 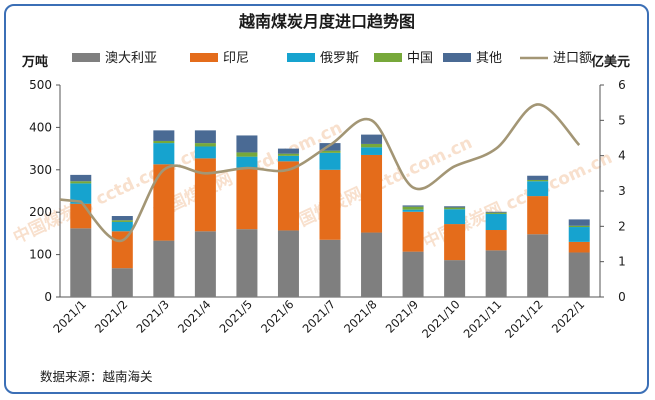 What do you see at coordinates (360, 316) in the screenshot?
I see `x-tick-label: 2021/8` at bounding box center [360, 316].